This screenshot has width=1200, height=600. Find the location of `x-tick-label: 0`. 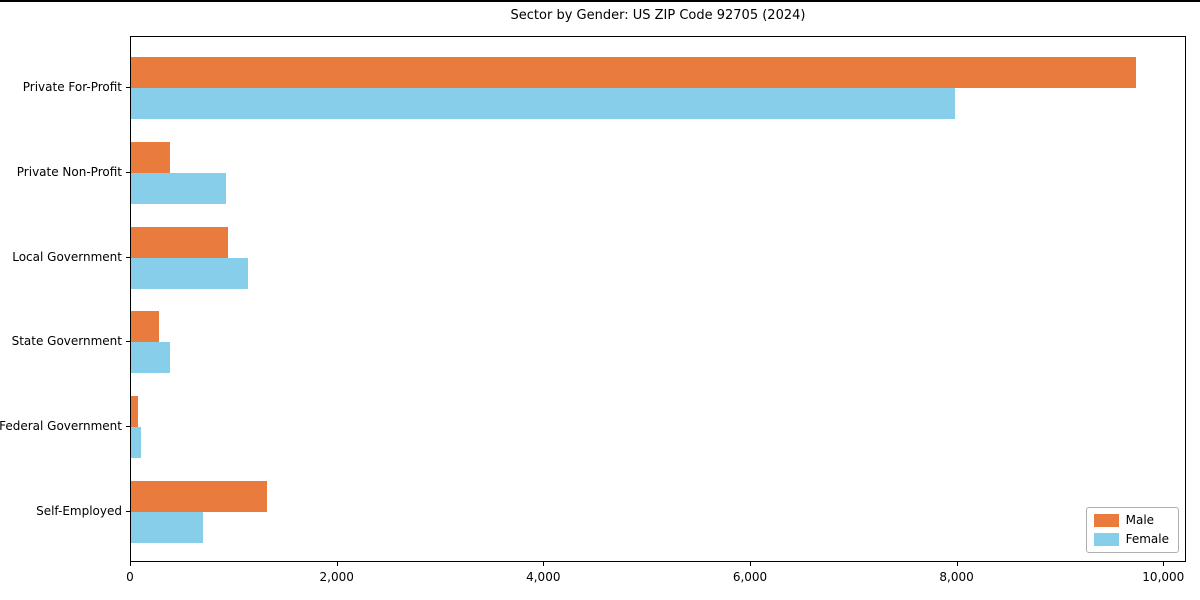

x-tick-label: 0 is located at coordinates (130, 577).